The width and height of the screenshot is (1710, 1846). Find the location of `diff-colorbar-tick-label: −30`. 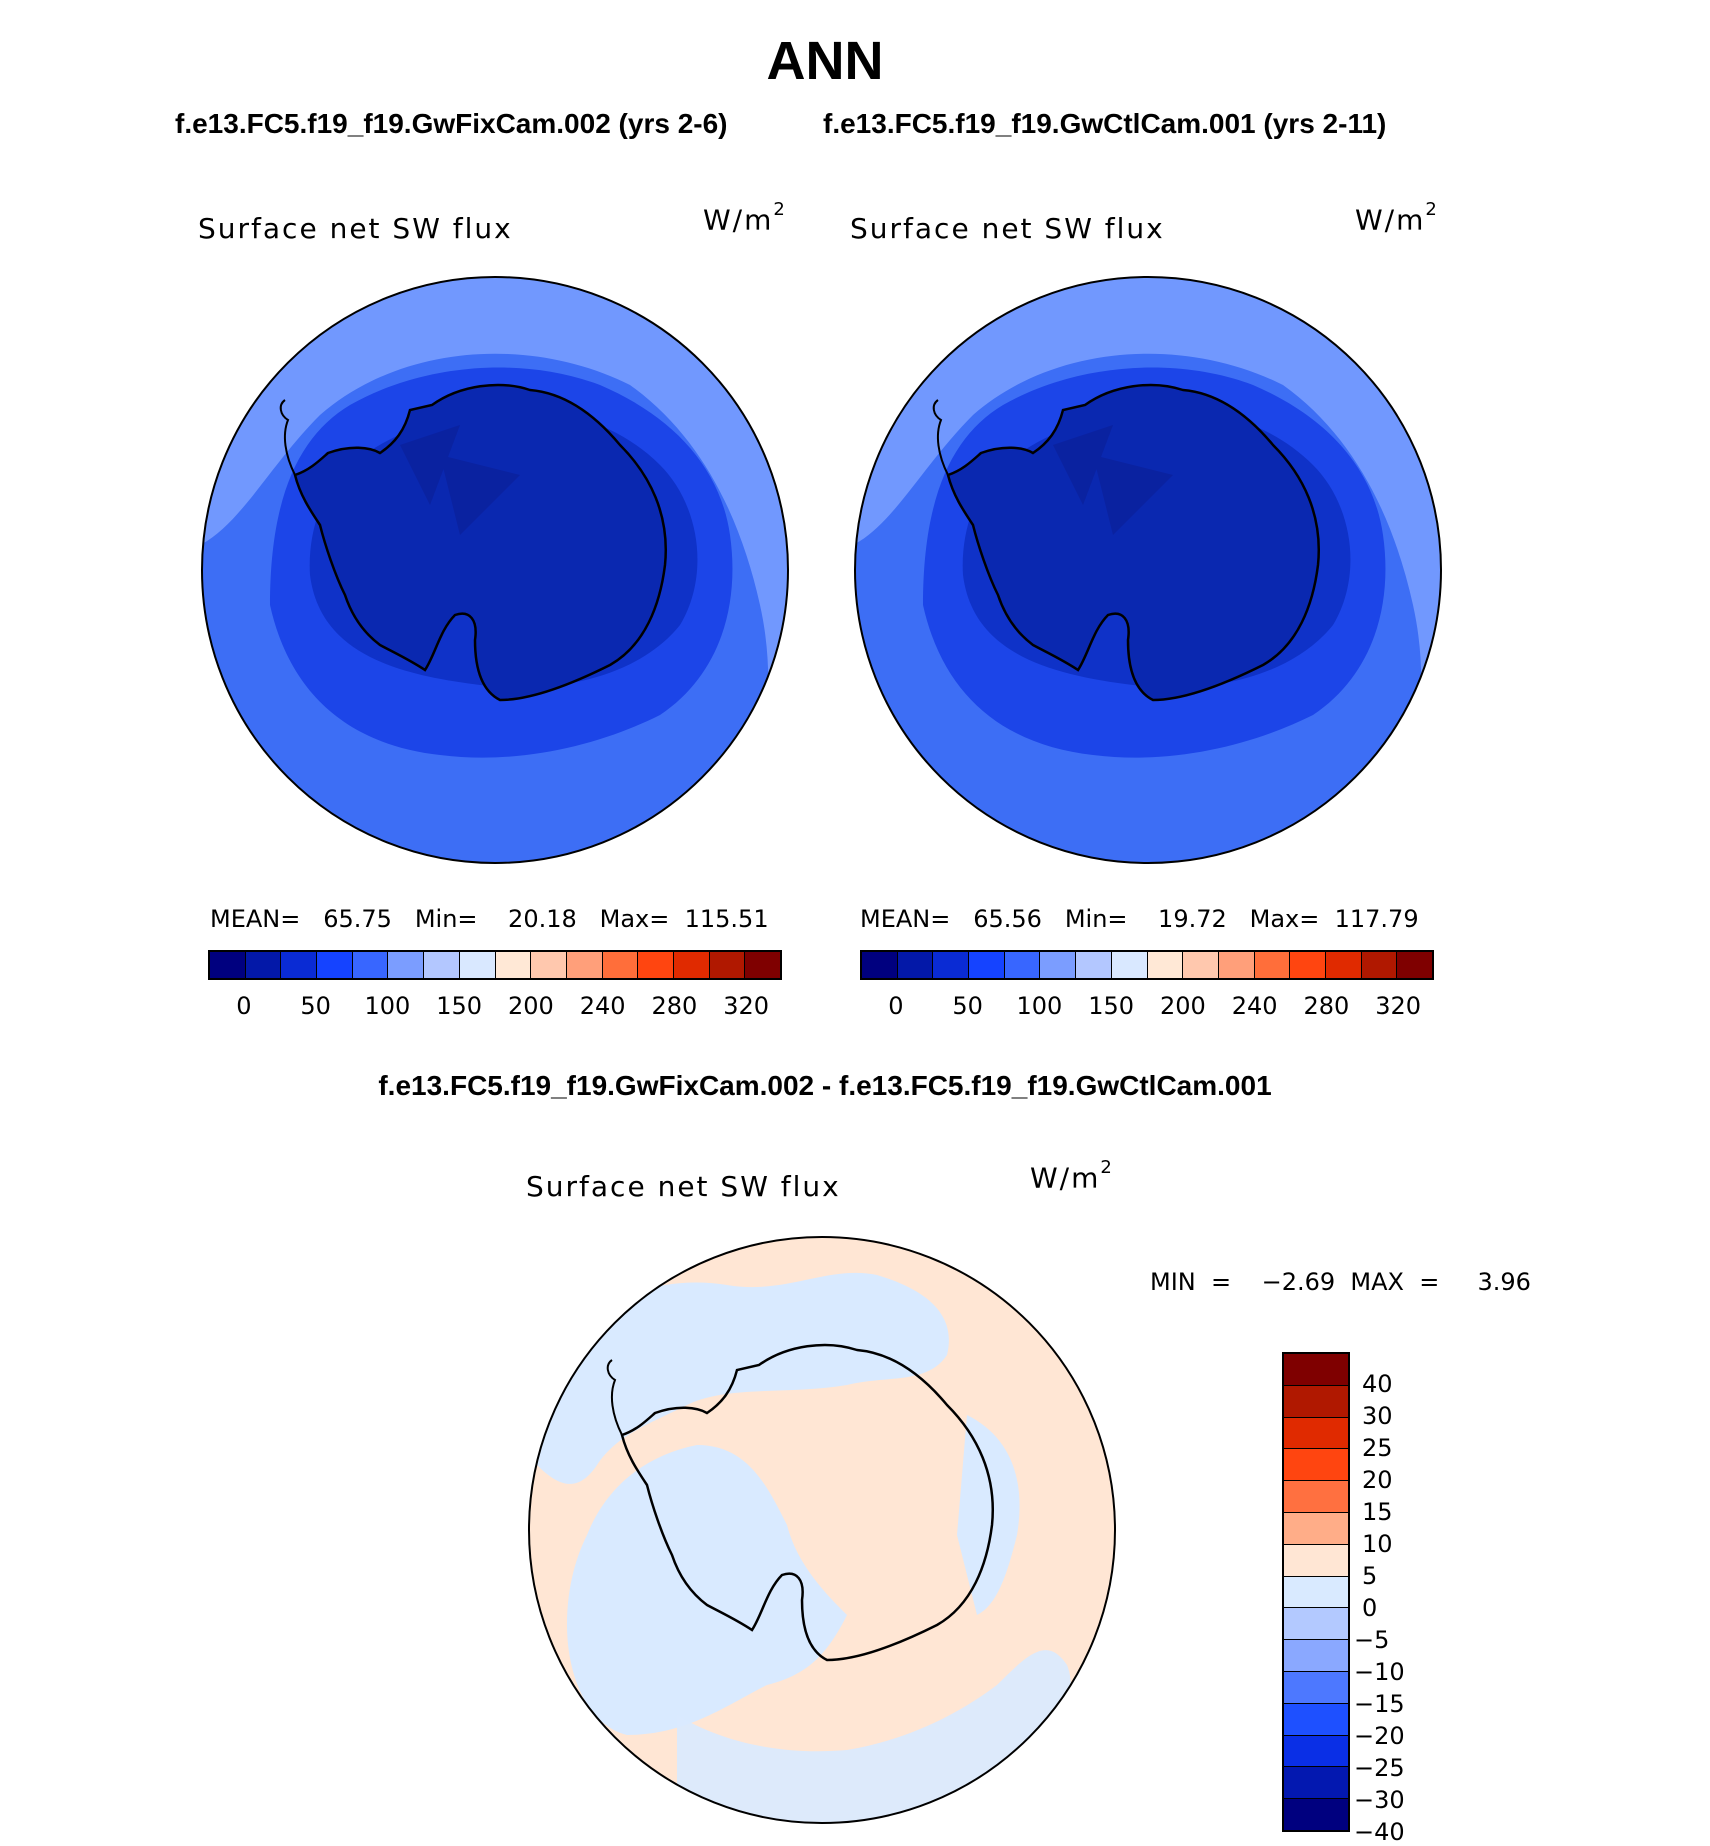

diff-colorbar-tick-label: −30 is located at coordinates (1379, 1800).